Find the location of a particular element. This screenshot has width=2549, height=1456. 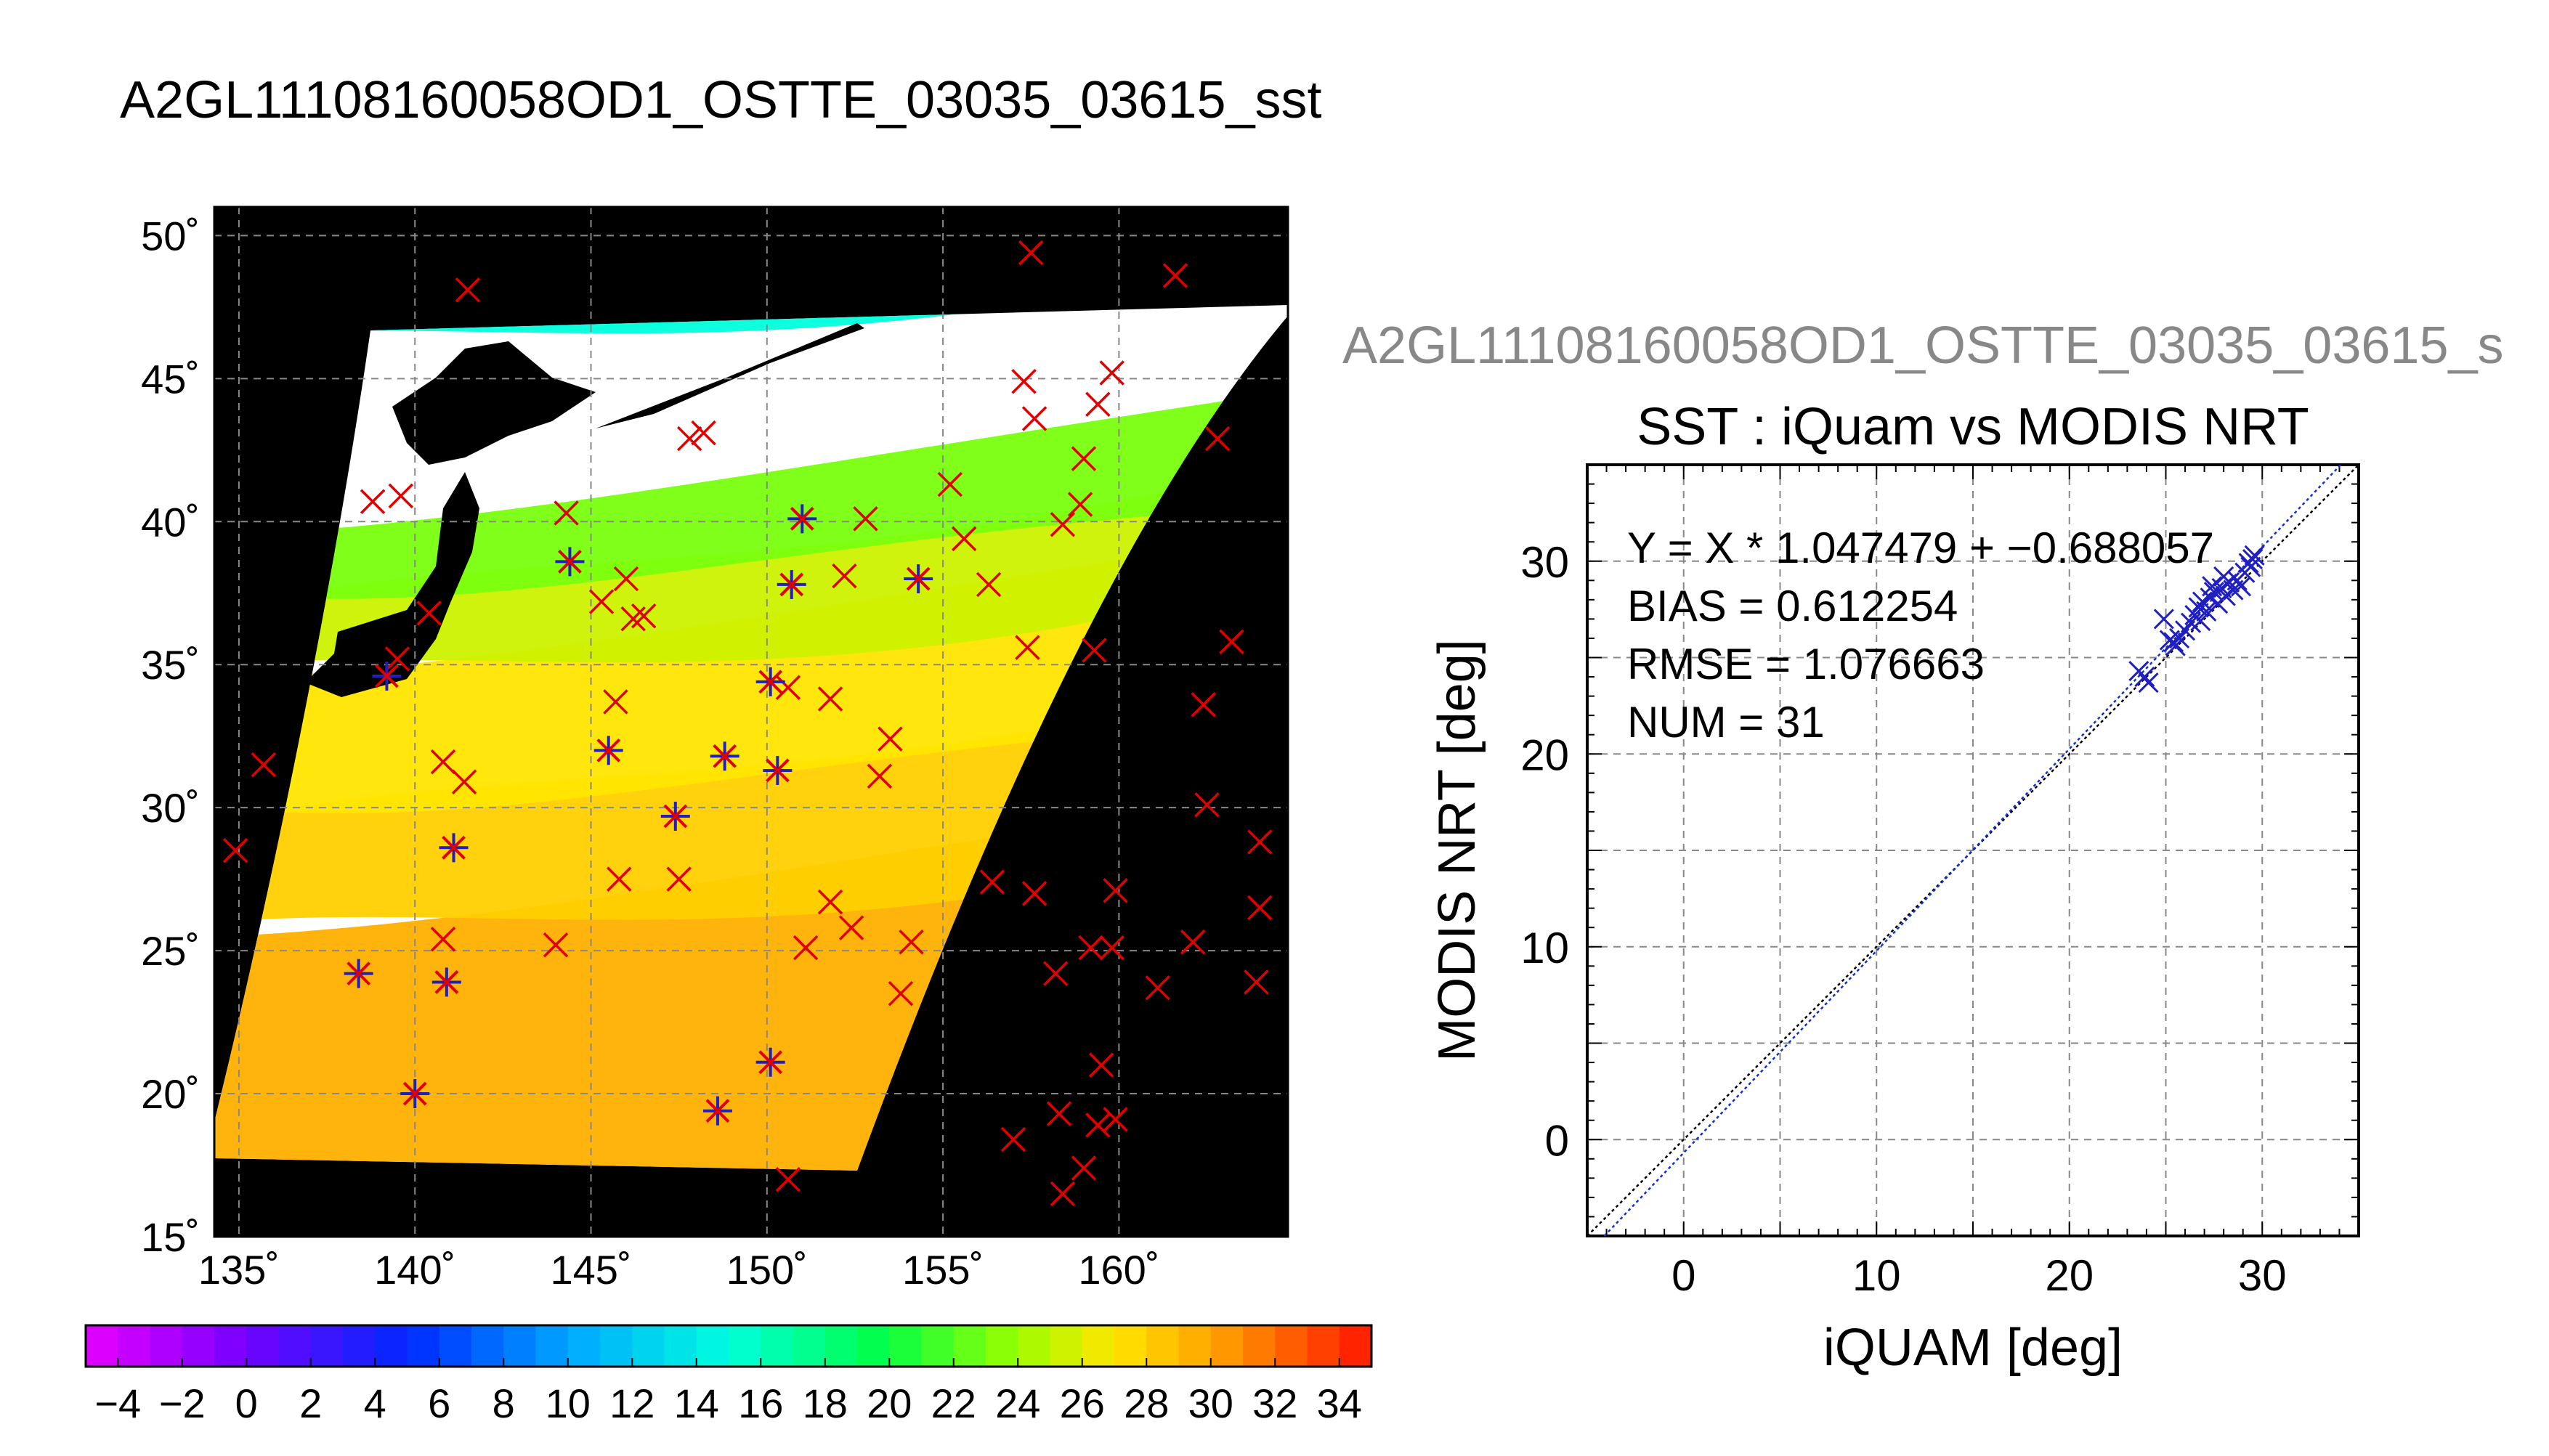

map-x-tick-label: 150˚ is located at coordinates (767, 1270).